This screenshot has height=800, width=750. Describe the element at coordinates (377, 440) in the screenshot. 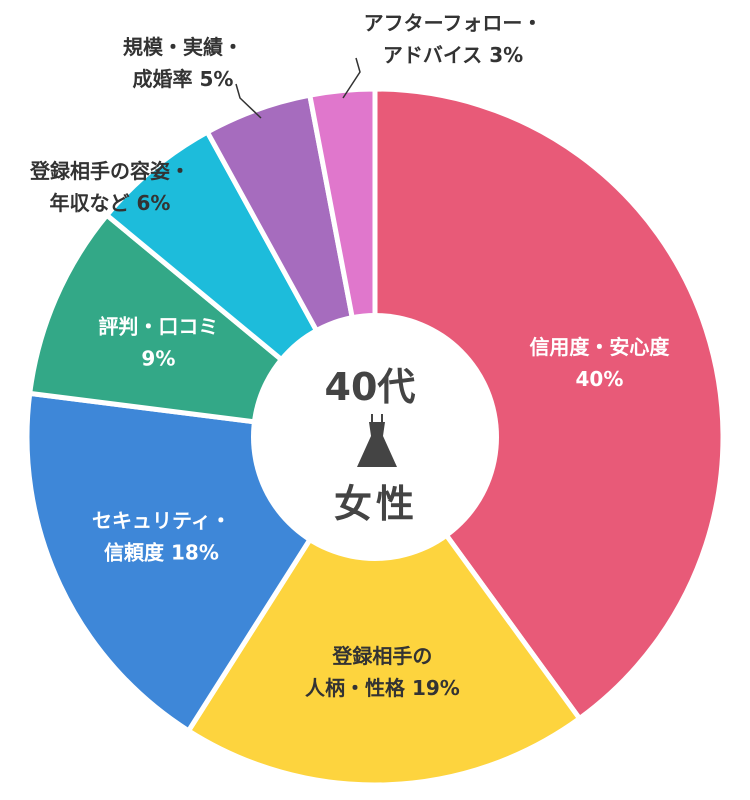

I see `dress-icon` at that location.